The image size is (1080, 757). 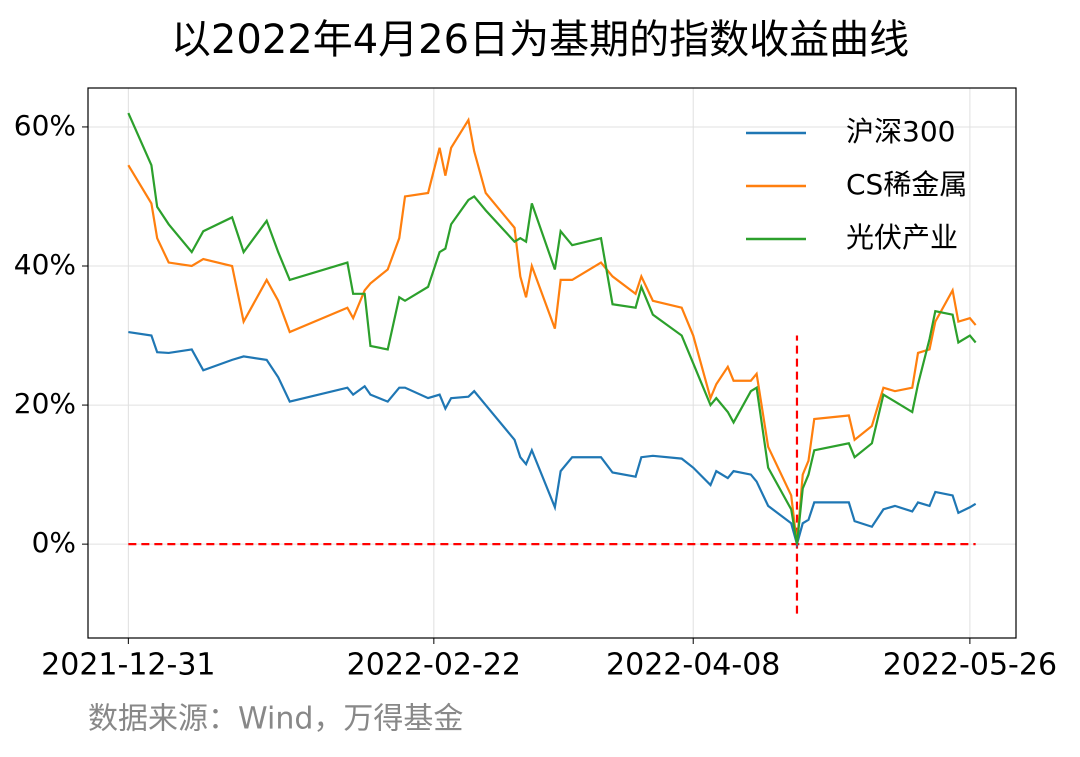 I want to click on x-tick-label: 2022-02-22, so click(x=434, y=665).